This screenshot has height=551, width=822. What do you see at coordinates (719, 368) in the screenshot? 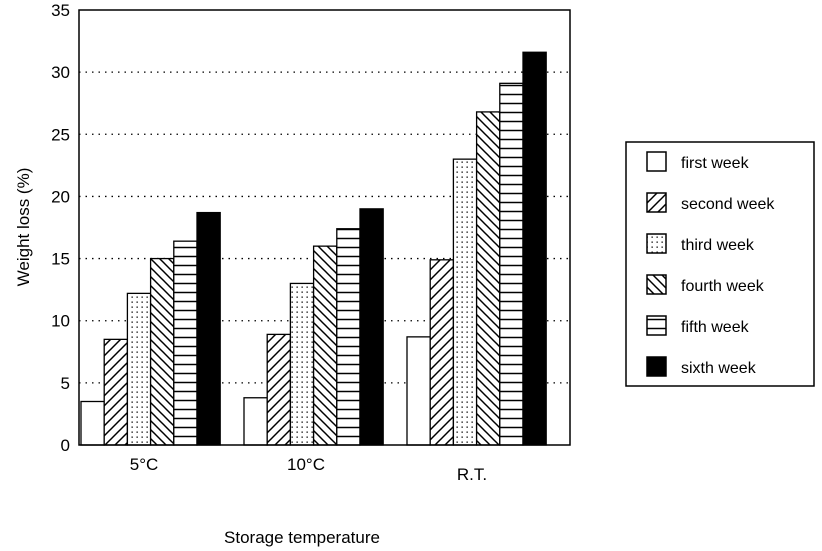
I see `legend-label: sixth week` at bounding box center [719, 368].